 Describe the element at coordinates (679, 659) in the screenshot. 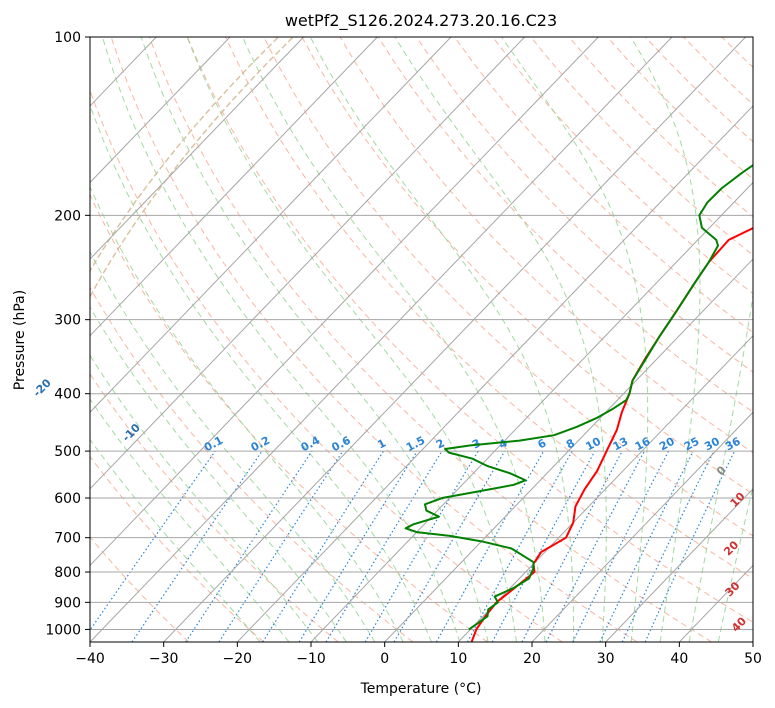

I see `x-tick-label: 40` at that location.